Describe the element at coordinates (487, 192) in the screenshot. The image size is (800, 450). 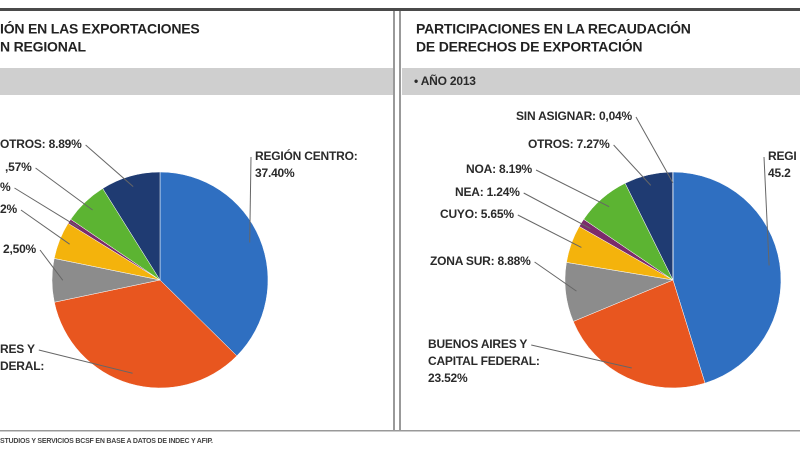
I see `slice-label: NEA: 1.24%` at that location.